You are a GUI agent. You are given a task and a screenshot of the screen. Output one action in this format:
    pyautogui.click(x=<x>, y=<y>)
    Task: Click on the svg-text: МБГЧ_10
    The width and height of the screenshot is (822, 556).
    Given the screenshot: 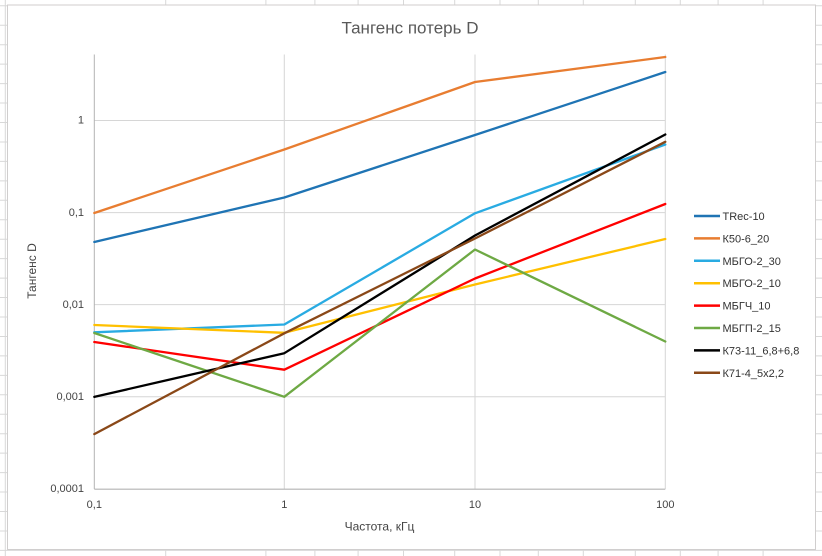 What is the action you would take?
    pyautogui.click(x=747, y=307)
    